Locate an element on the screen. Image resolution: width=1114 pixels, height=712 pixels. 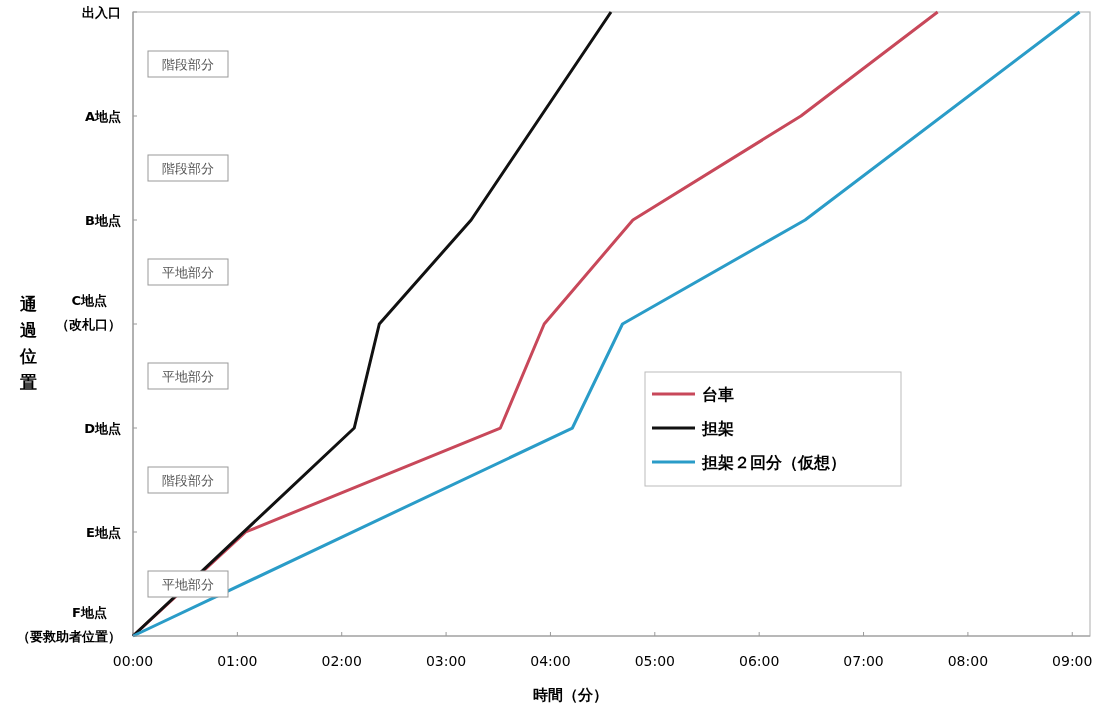
x-tick-label: 02:00 is located at coordinates (341, 661).